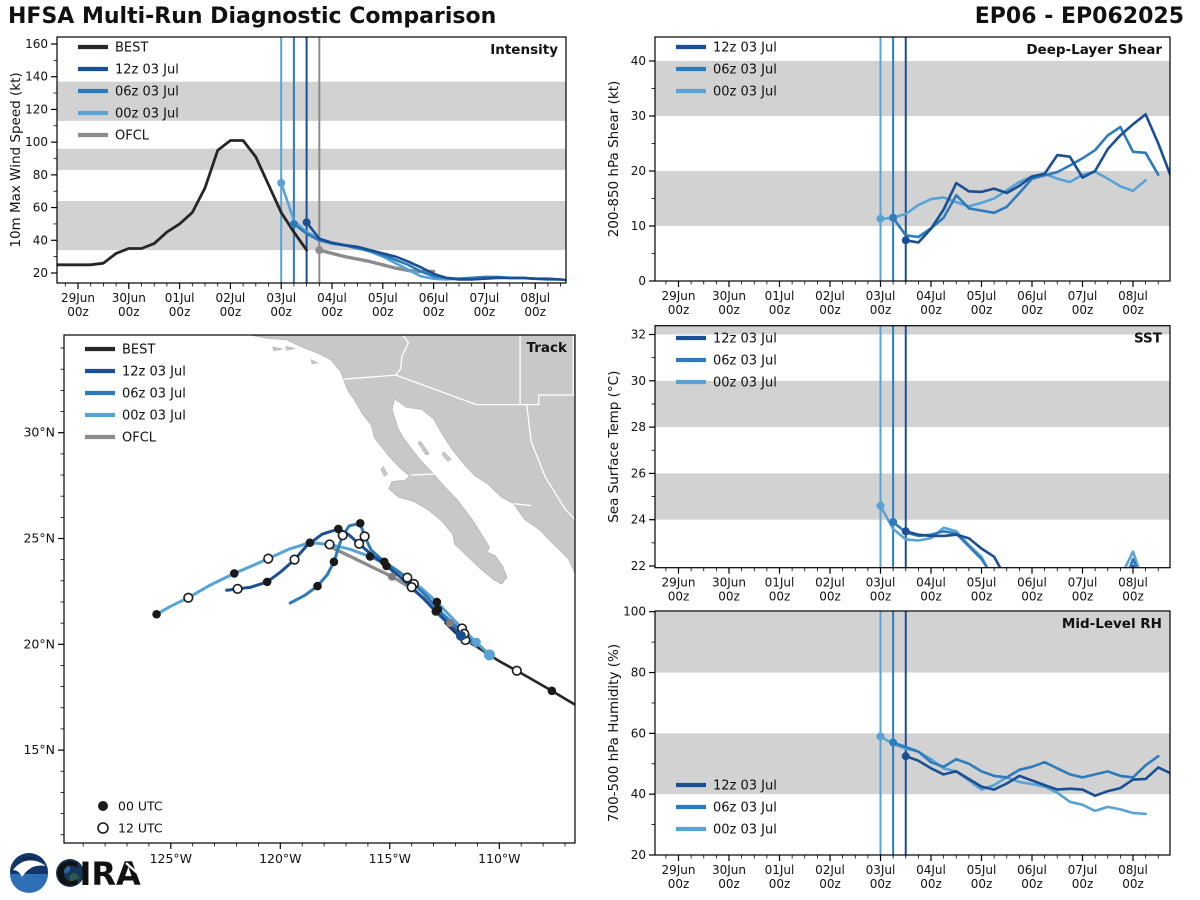 The height and width of the screenshot is (900, 1200). What do you see at coordinates (281, 298) in the screenshot?
I see `x-tick-label: 03Jul` at bounding box center [281, 298].